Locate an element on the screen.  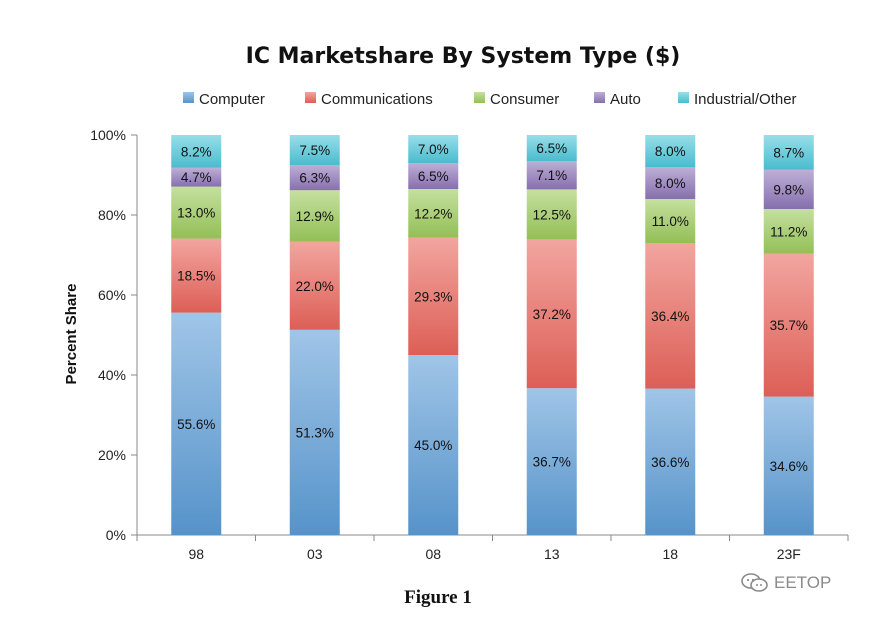
data-label: 55.6% is located at coordinates (196, 424).